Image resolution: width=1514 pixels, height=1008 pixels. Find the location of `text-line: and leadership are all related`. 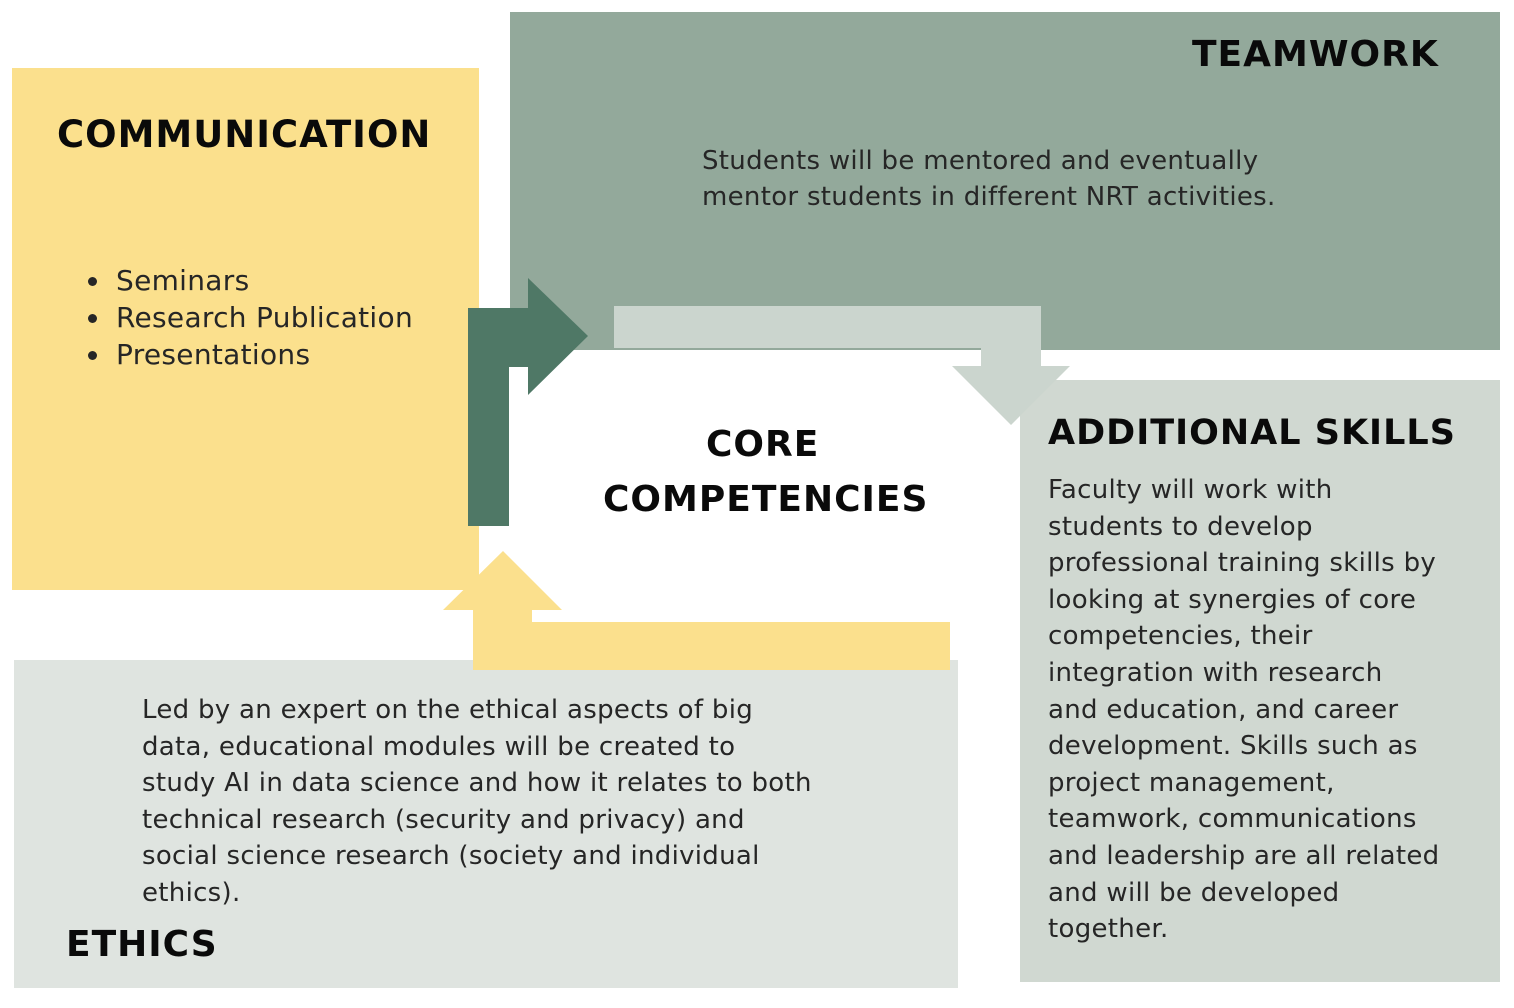

text-line: and leadership are all related is located at coordinates (1244, 855).